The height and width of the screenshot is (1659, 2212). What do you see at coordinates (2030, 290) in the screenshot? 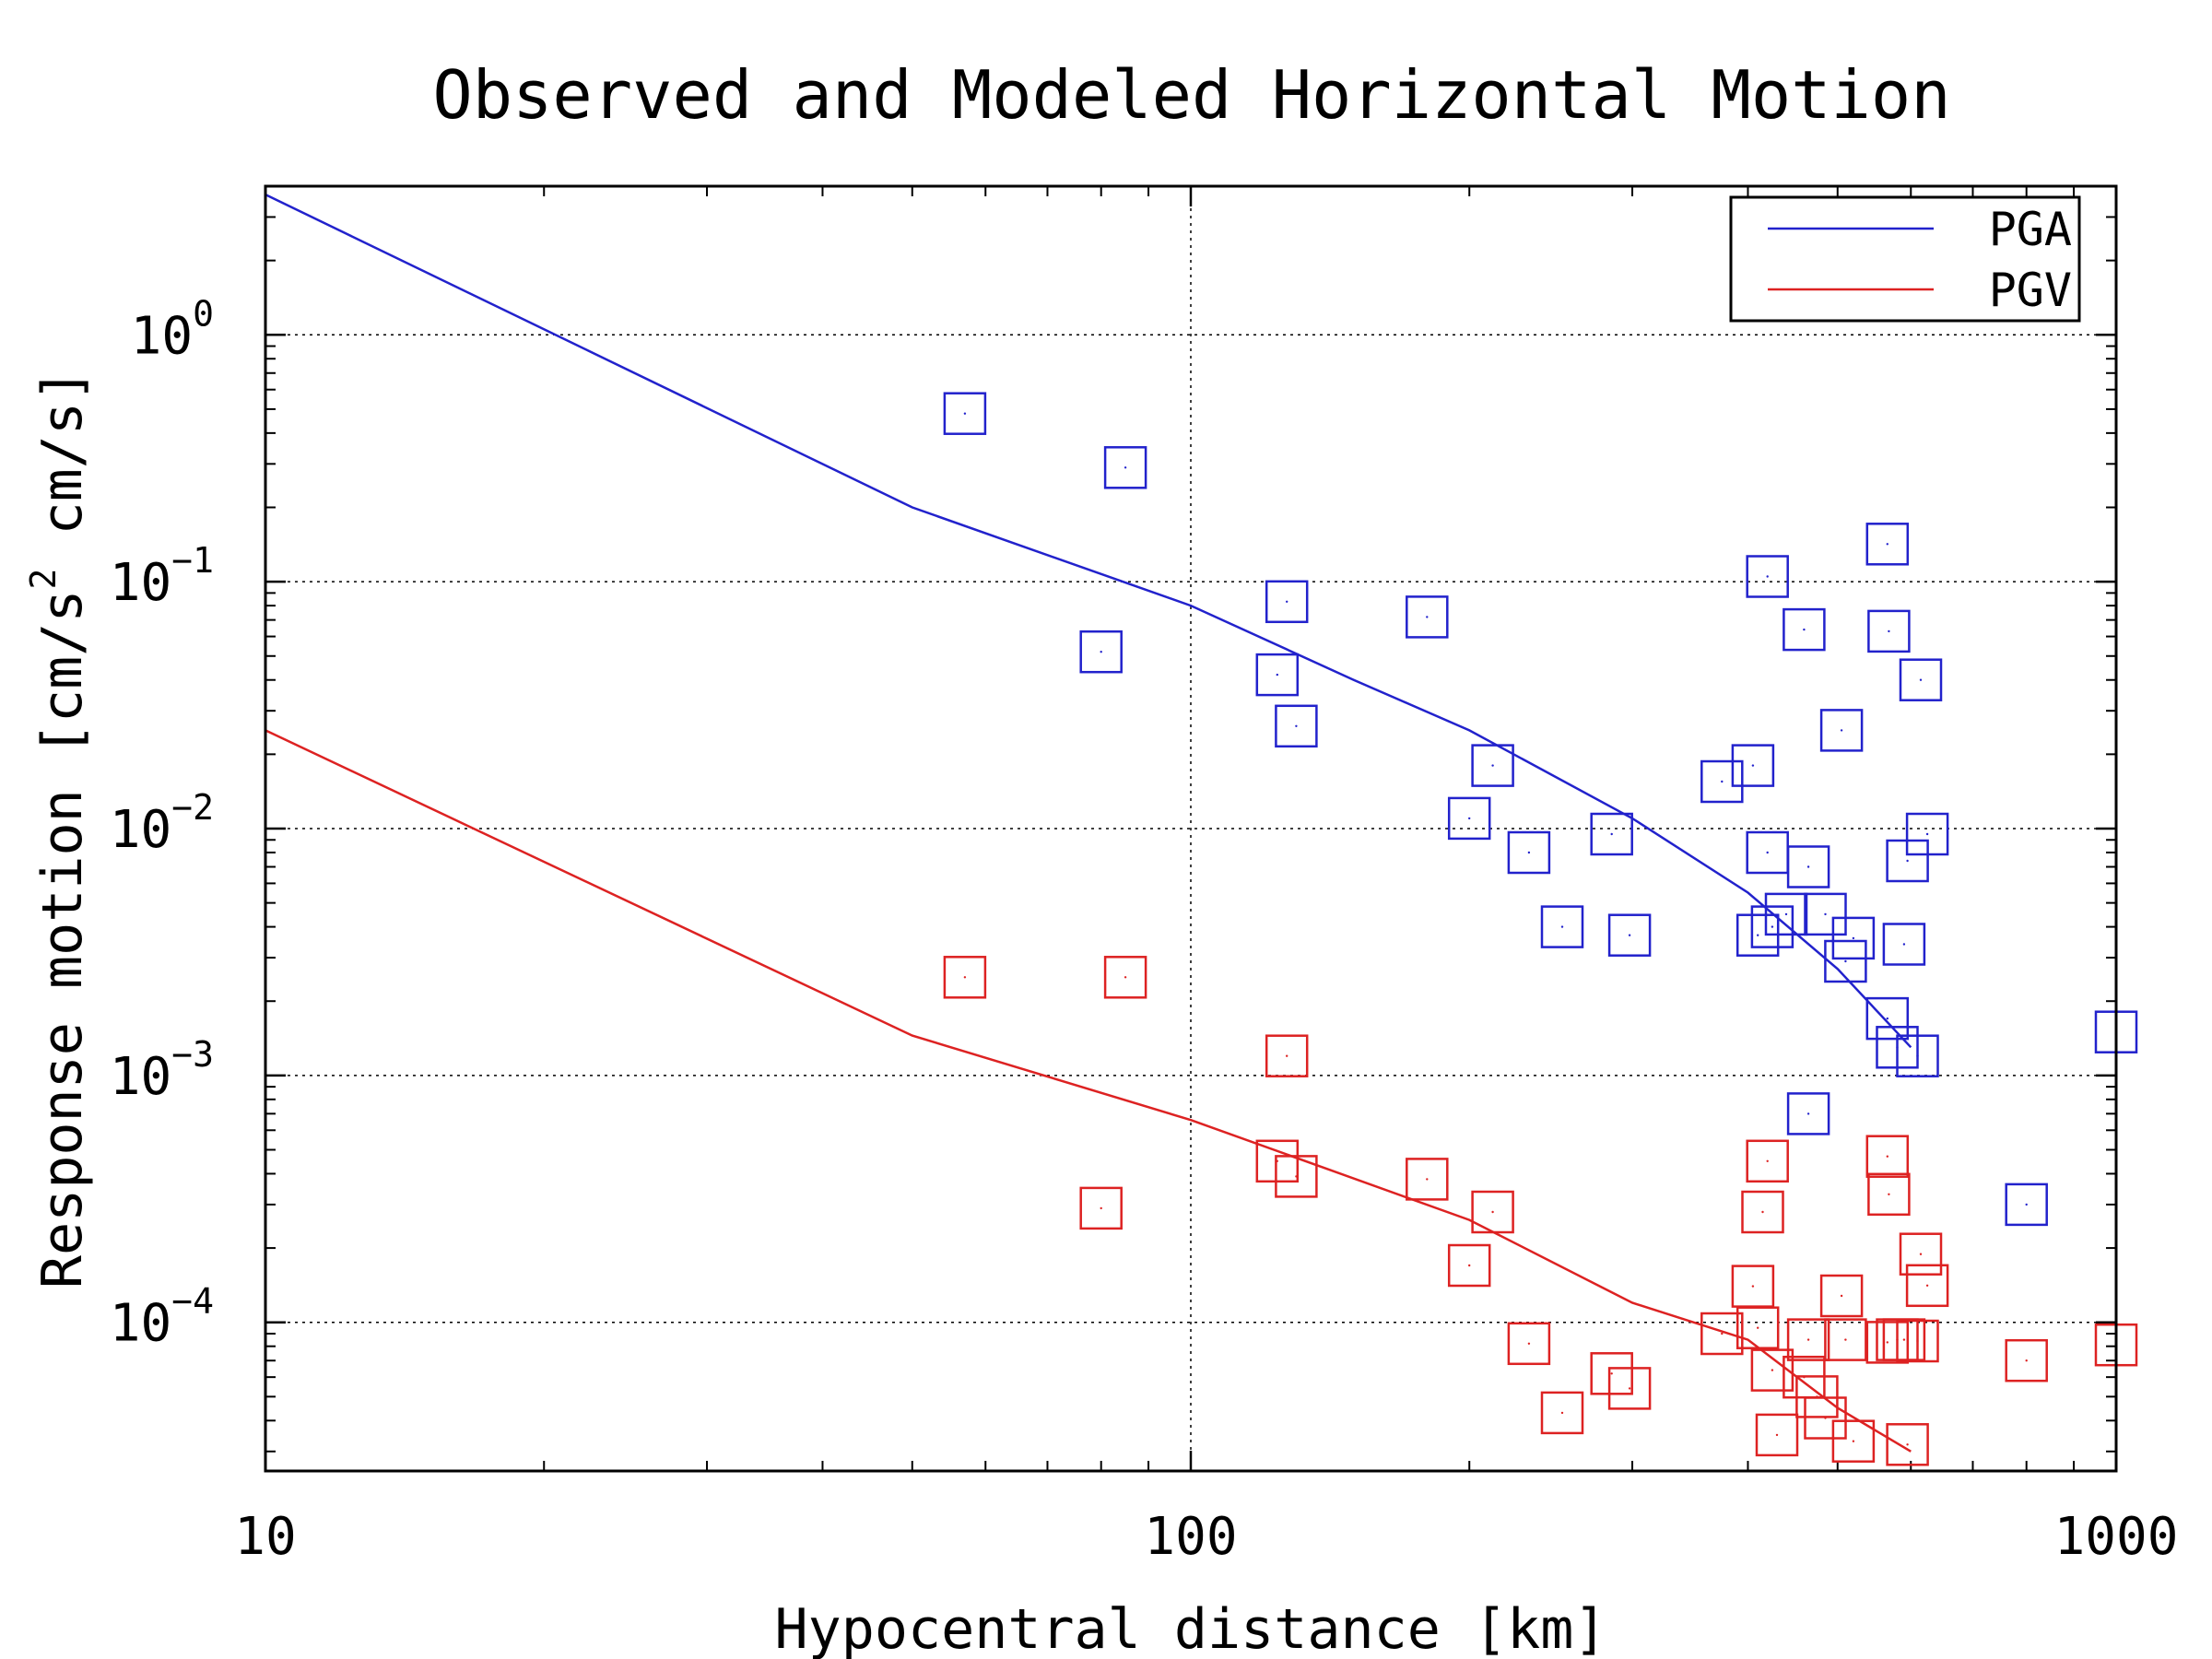
I see `legend-label-pgv: PGV` at bounding box center [2030, 290].